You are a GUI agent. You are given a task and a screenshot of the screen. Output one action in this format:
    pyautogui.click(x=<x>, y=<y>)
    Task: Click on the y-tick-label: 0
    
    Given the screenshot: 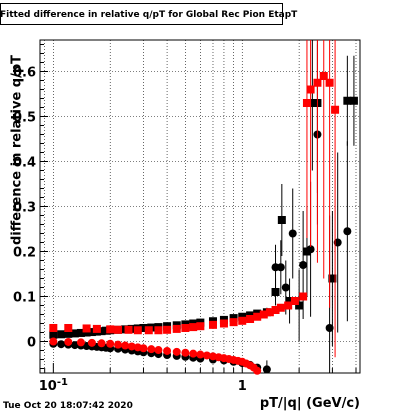 What is the action you would take?
    pyautogui.click(x=31, y=343)
    